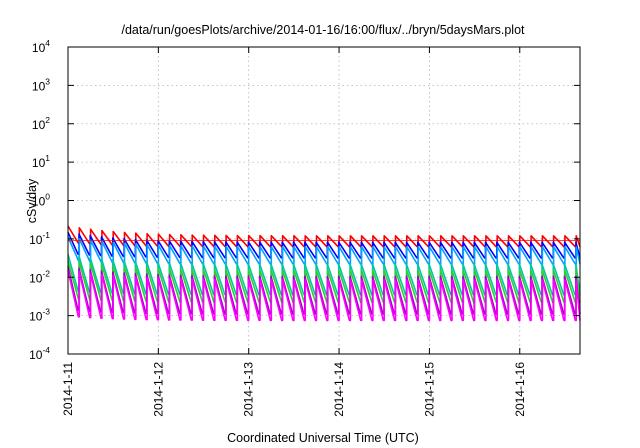  What do you see at coordinates (47, 43) in the screenshot?
I see `y-tick-exponent: 4` at bounding box center [47, 43].